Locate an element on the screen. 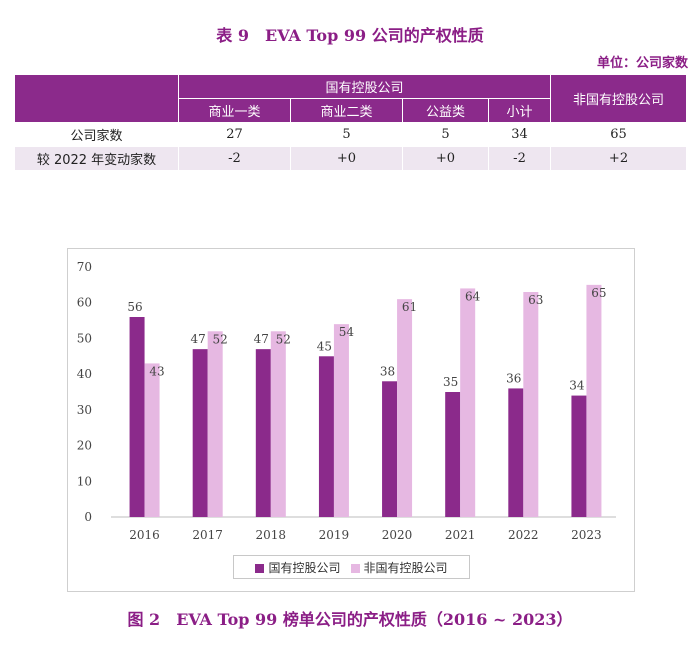 Image resolution: width=700 pixels, height=655 pixels. data-label: 34 is located at coordinates (577, 386).